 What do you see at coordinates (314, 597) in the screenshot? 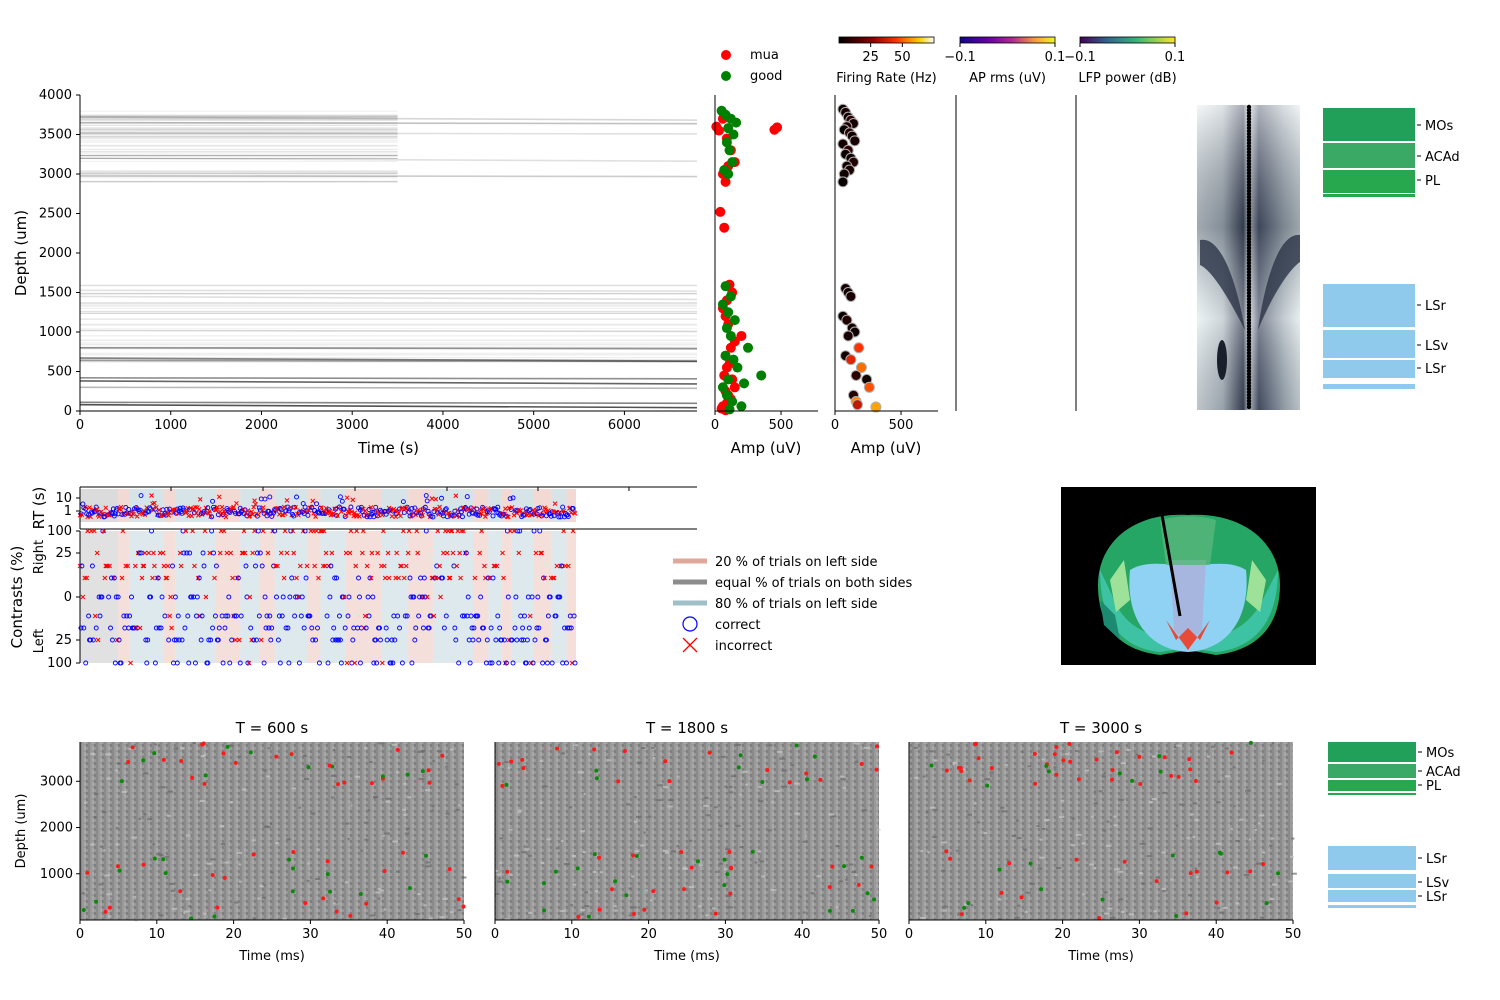
I see `contrast-block-shade` at bounding box center [314, 597].